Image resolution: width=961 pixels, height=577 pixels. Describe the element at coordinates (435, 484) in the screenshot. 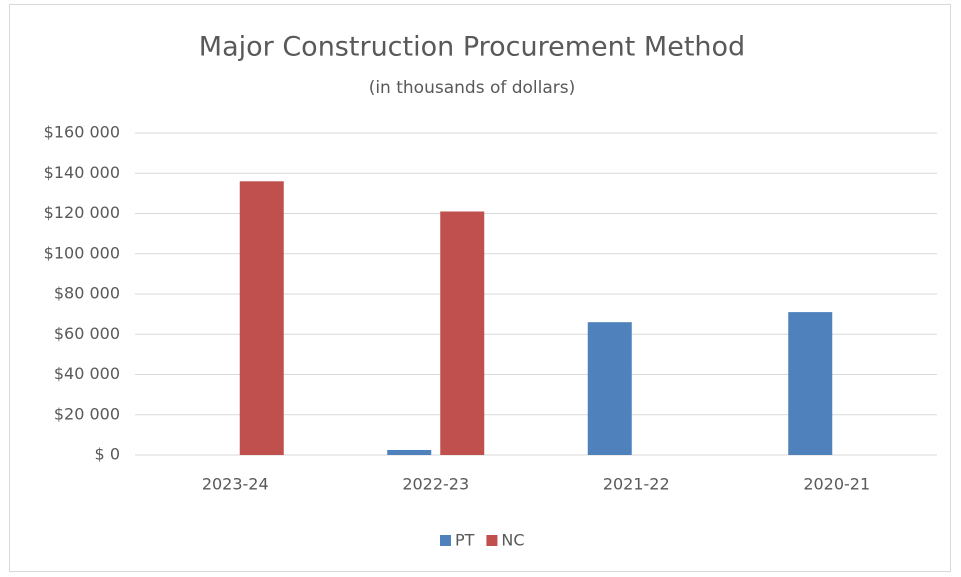

I see `x-tick-label: 2022-23` at that location.